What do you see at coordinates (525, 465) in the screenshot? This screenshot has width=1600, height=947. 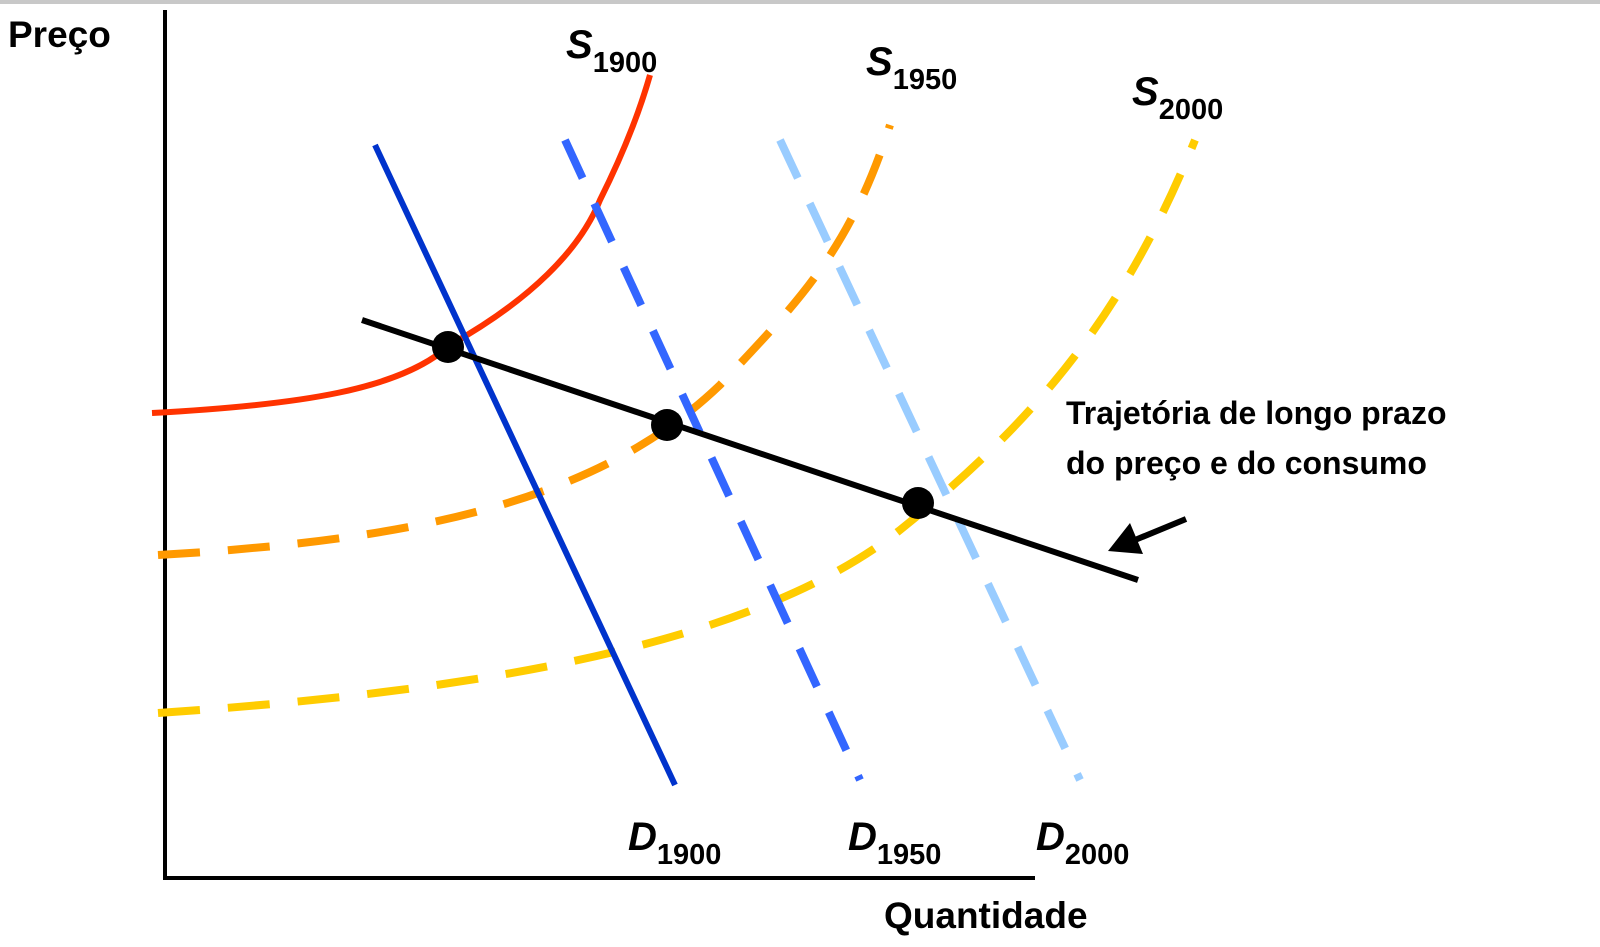 I see `demand-curve-1900` at bounding box center [525, 465].